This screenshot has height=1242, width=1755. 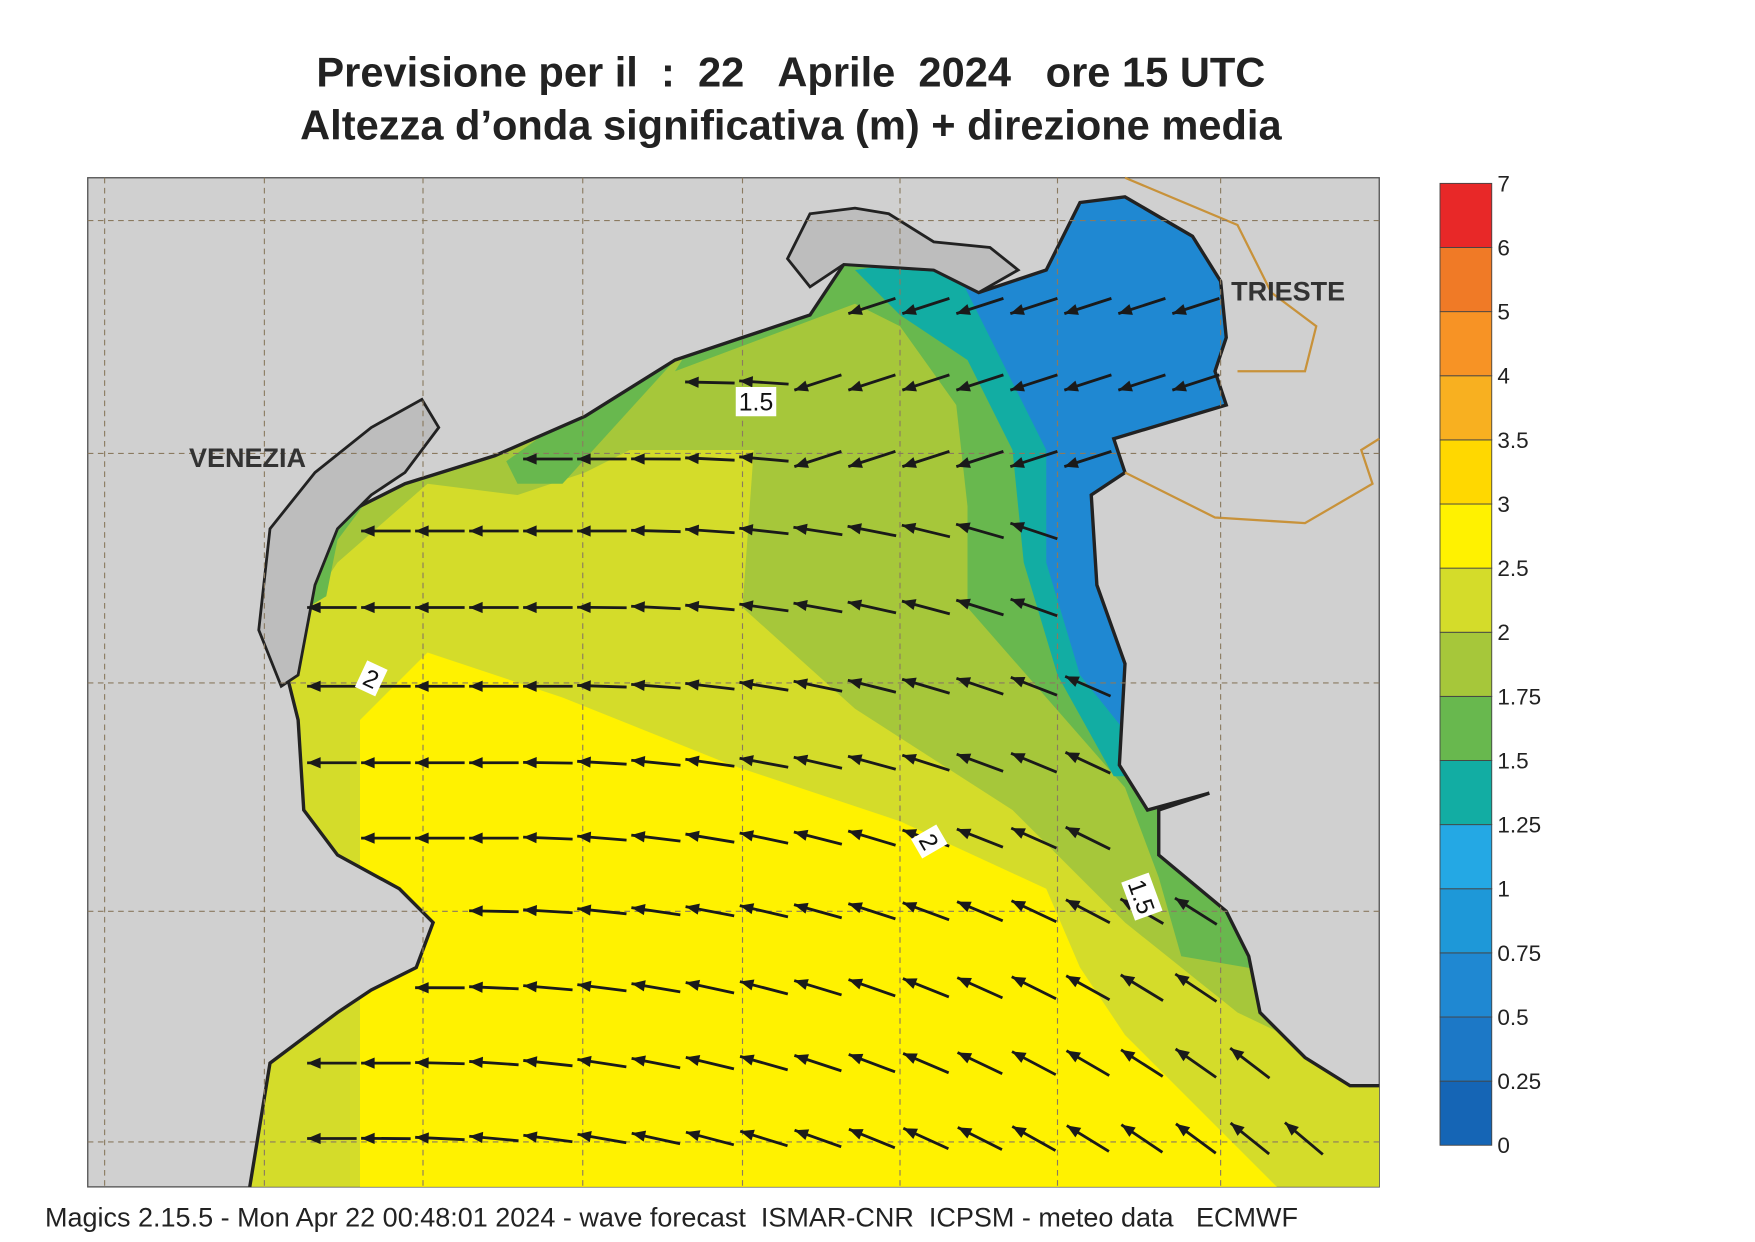 What do you see at coordinates (756, 403) in the screenshot?
I see `contour-value: 1.5` at bounding box center [756, 403].